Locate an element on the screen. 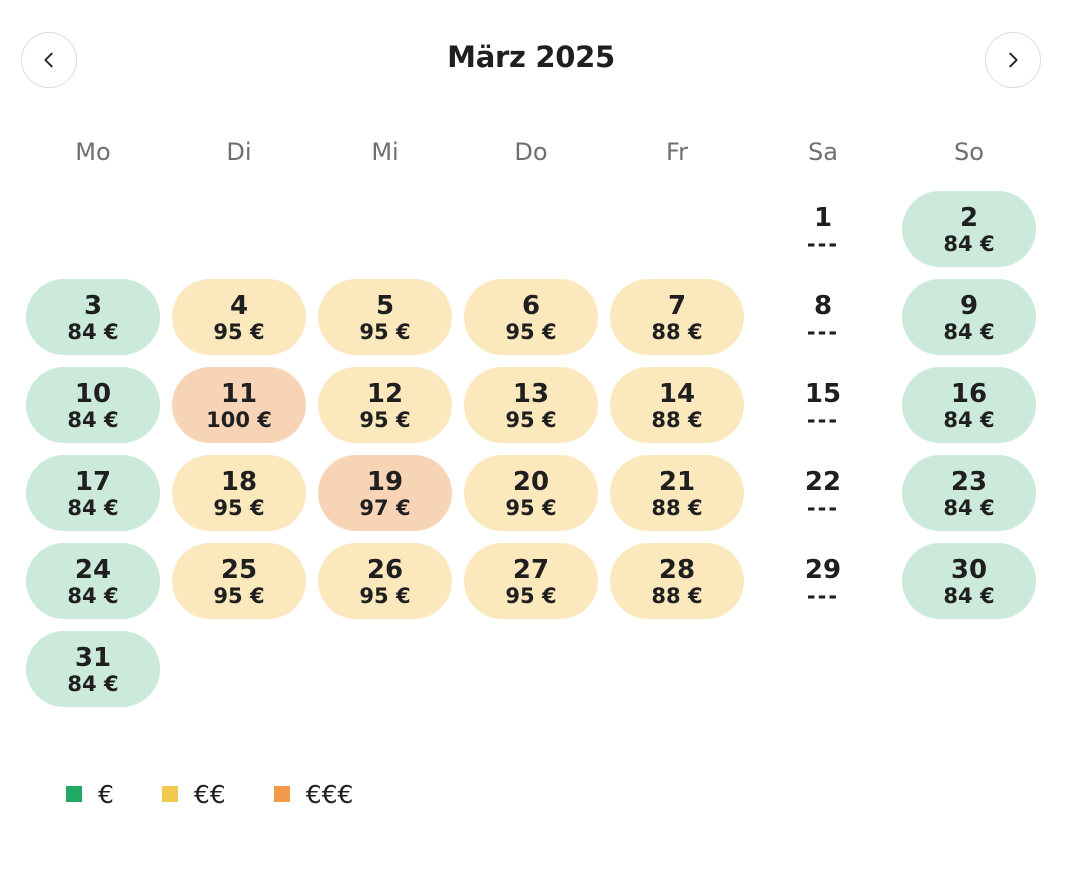  weekday-mi: Mi is located at coordinates (385, 152).